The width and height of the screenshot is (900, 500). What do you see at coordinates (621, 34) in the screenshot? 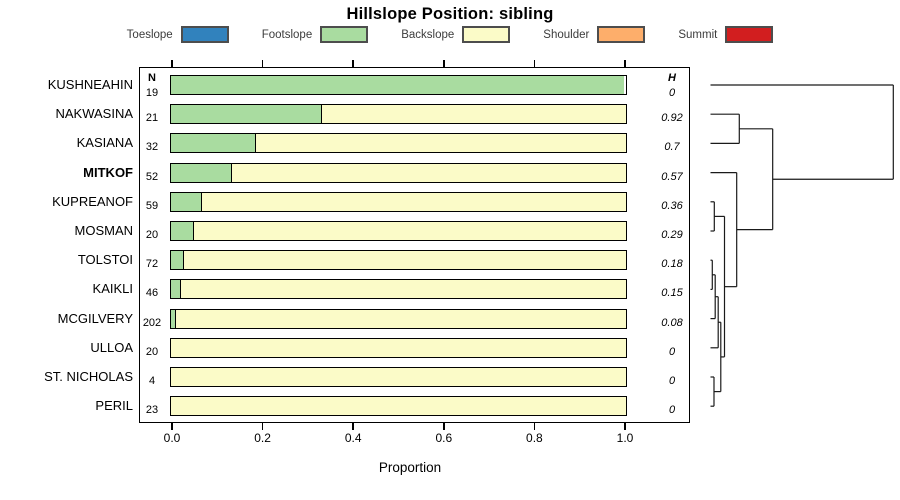
I see `legend-swatch-shoulder` at bounding box center [621, 34].